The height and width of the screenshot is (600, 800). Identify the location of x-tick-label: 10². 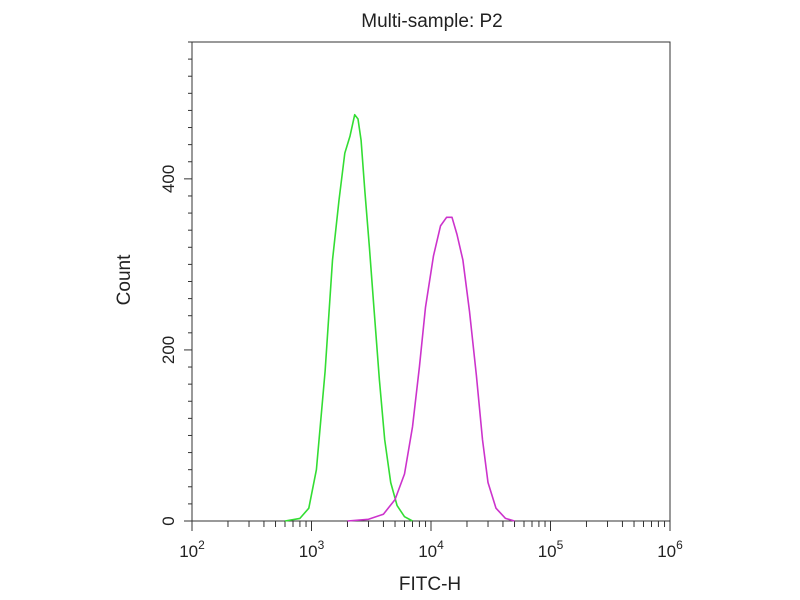
(192, 549).